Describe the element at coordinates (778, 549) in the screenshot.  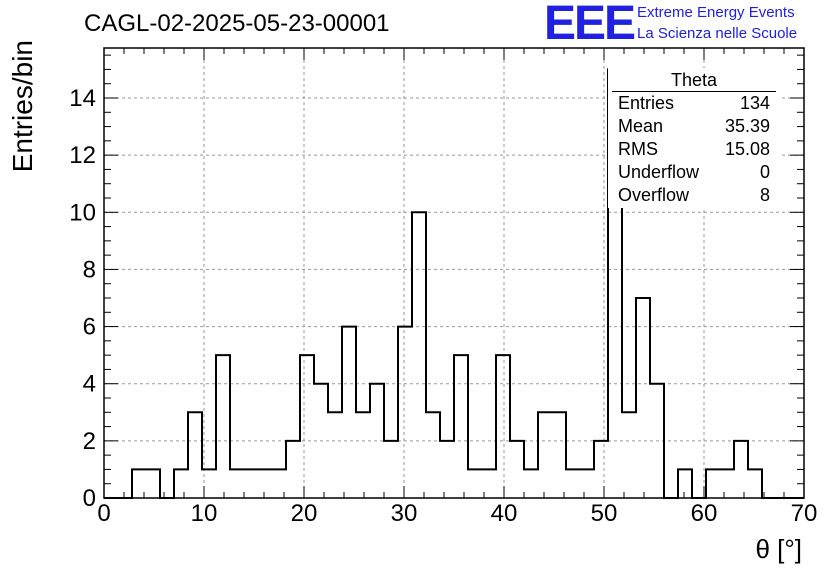
I see `x-axis-label: θ [°]` at that location.